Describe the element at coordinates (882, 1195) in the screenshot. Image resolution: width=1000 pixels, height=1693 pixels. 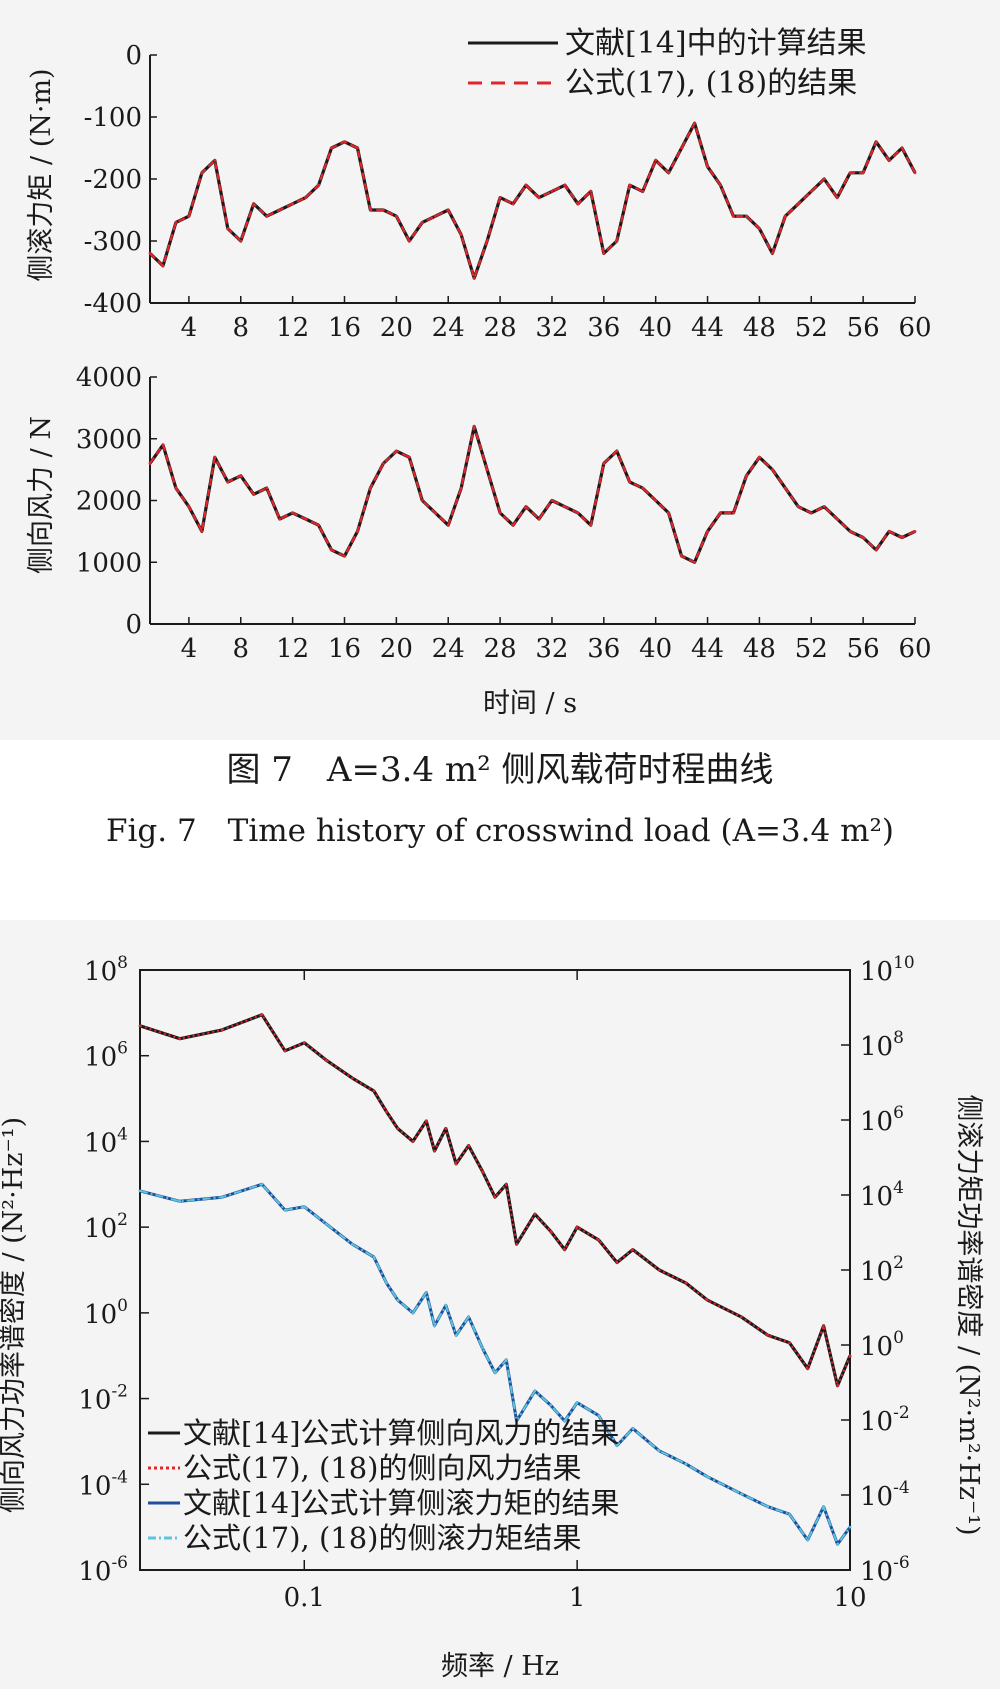
I see `y-tick-label-right: 10⁴` at that location.